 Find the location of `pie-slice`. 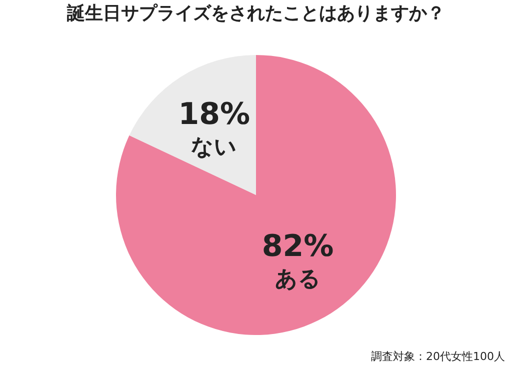

pie-slice is located at coordinates (192, 125).